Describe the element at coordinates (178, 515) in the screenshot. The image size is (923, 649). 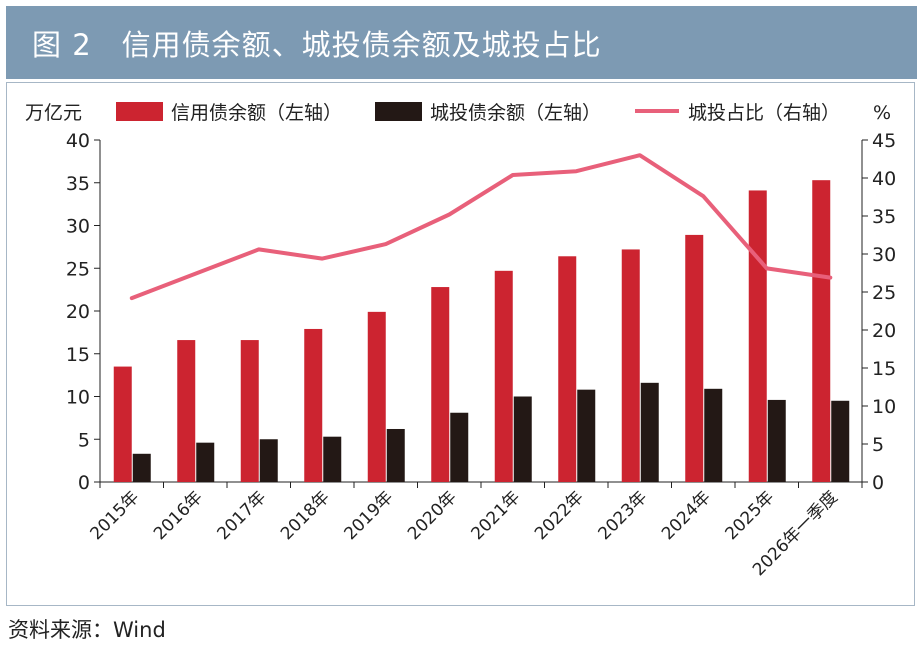
I see `x-tick-label: 2016年` at that location.